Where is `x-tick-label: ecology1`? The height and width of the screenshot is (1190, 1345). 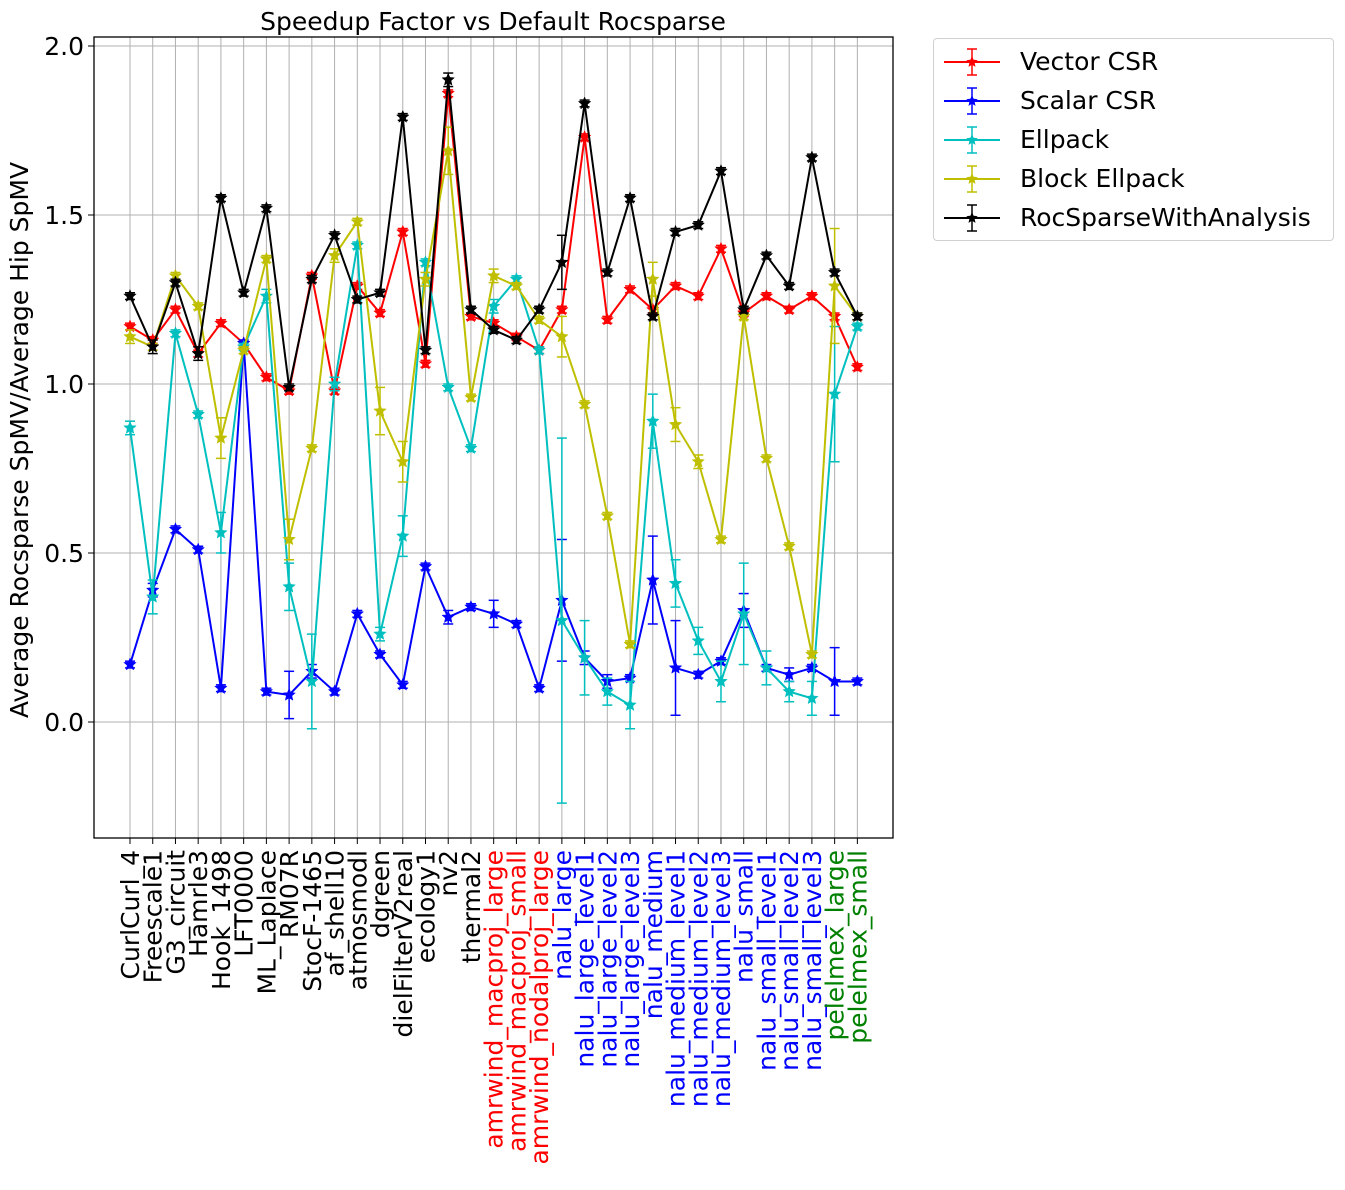
x-tick-label: ecology1 is located at coordinates (425, 906).